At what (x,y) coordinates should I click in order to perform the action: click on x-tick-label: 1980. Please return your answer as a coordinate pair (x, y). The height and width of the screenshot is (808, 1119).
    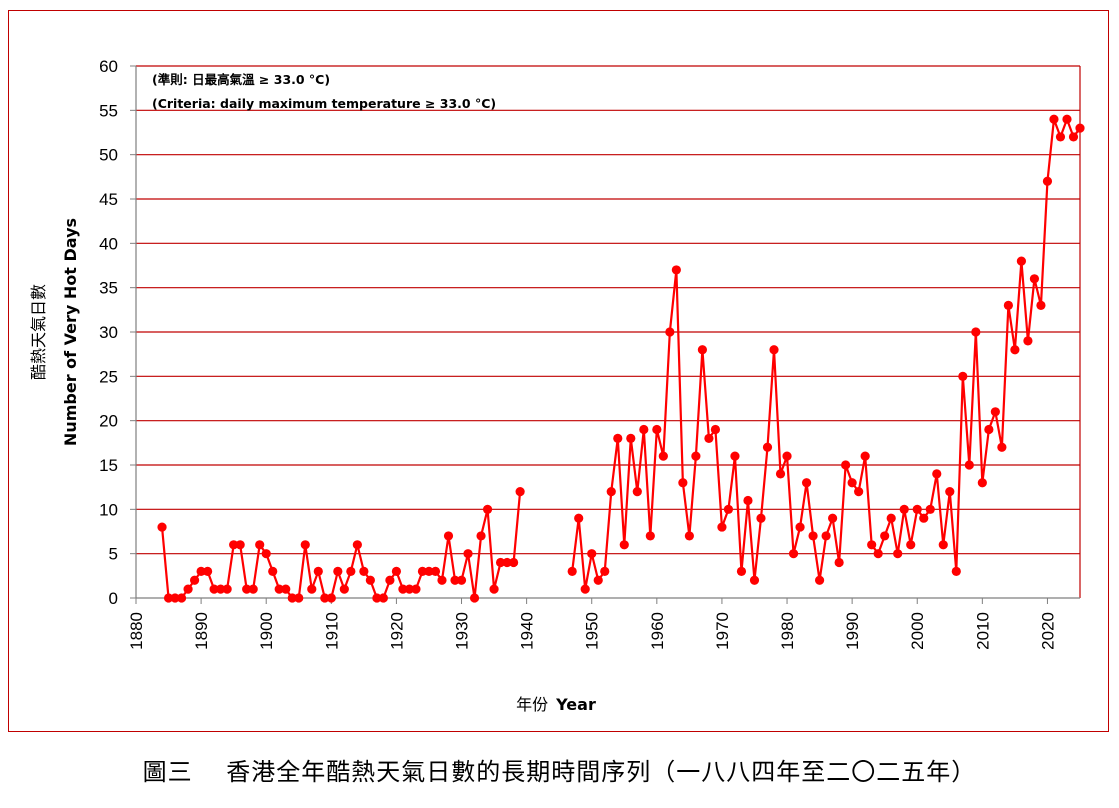
    Looking at the image, I should click on (787, 631).